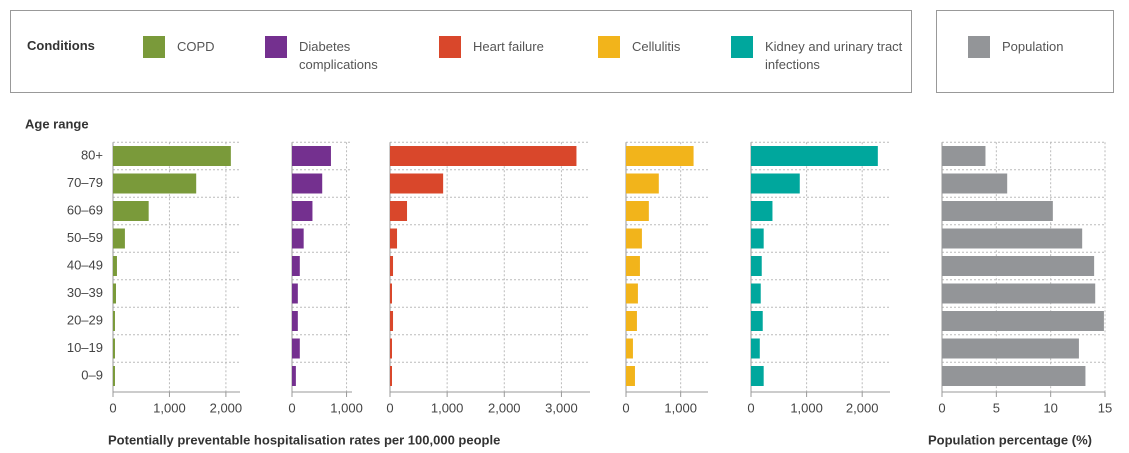 The width and height of the screenshot is (1129, 453). I want to click on legend-label: Heart failure, so click(508, 46).